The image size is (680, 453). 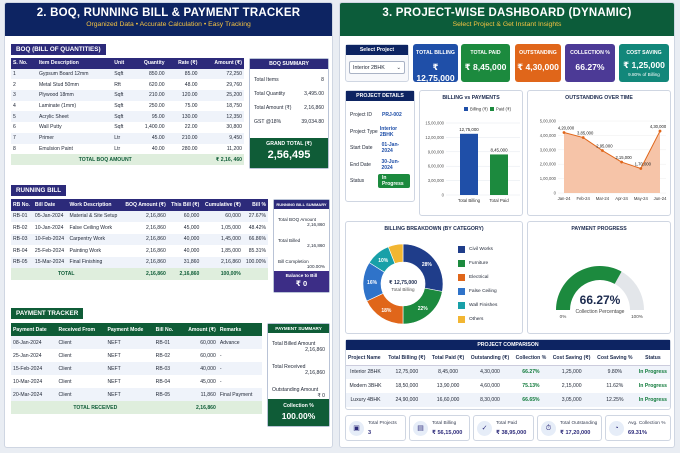 What do you see at coordinates (479, 109) in the screenshot?
I see `legend-label: Billing (₹)` at bounding box center [479, 109].